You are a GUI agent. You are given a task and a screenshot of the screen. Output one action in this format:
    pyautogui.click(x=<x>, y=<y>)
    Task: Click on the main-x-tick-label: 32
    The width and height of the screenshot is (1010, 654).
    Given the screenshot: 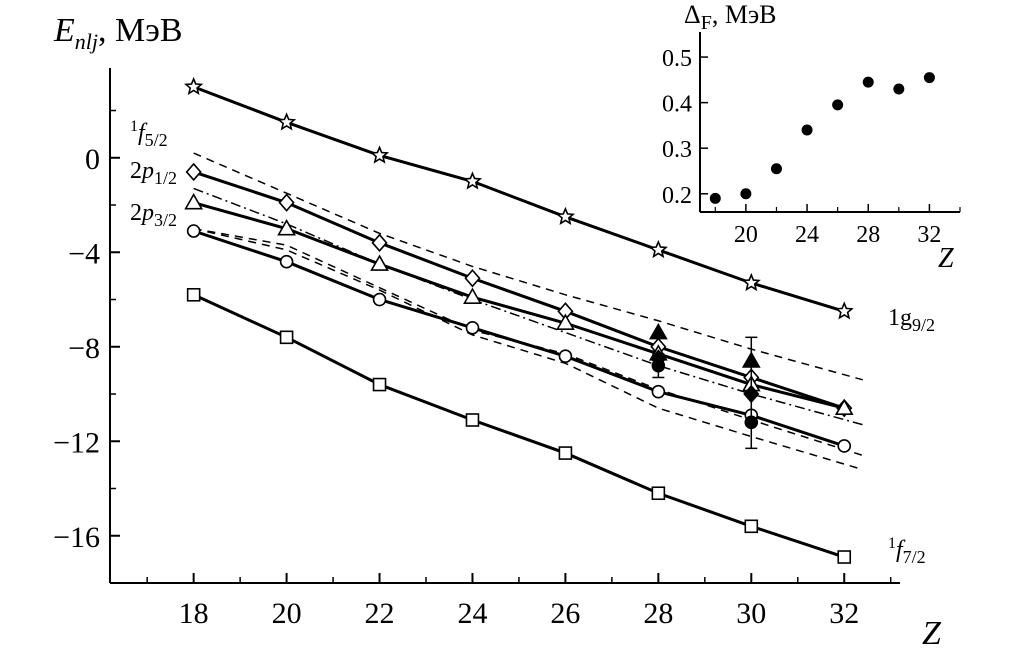 What is the action you would take?
    pyautogui.click(x=844, y=613)
    